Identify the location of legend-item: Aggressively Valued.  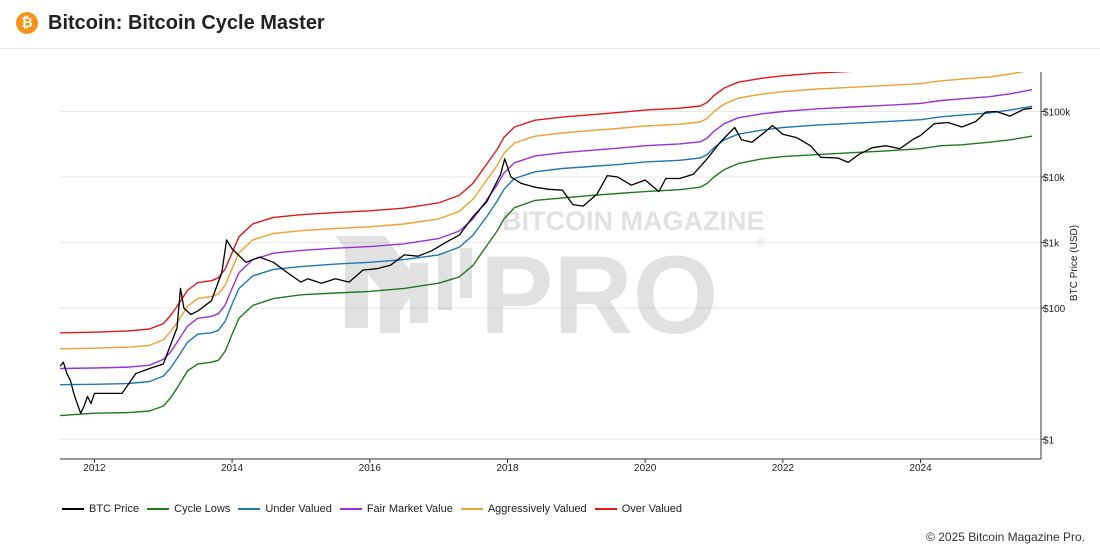
(523, 509).